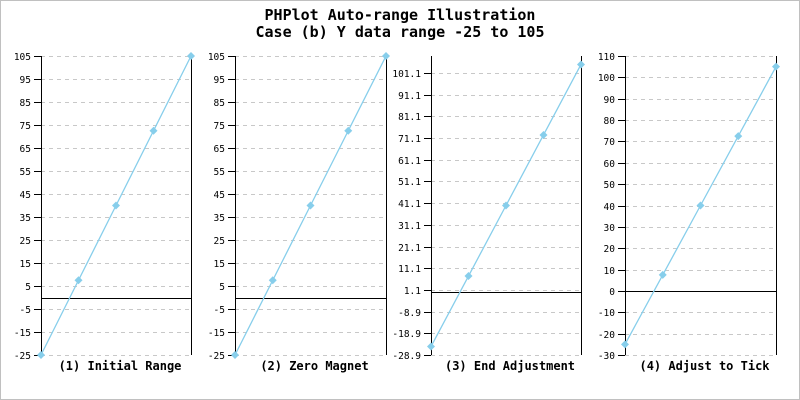  I want to click on y-tick-label: 80, so click(610, 121).